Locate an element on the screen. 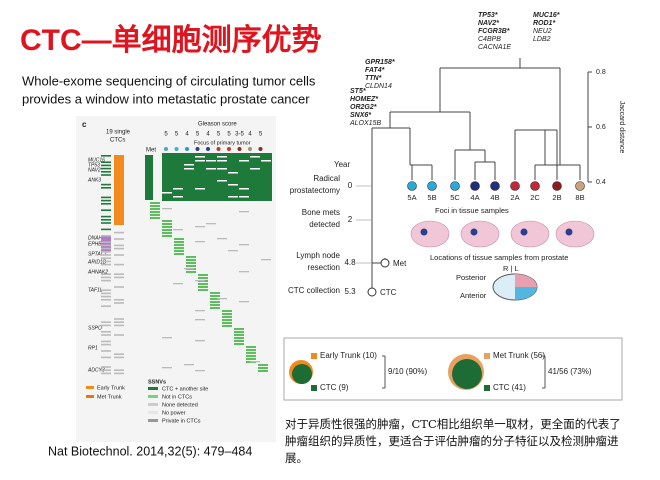 This screenshot has width=660, height=480. prostate-region is located at coordinates (526, 293).